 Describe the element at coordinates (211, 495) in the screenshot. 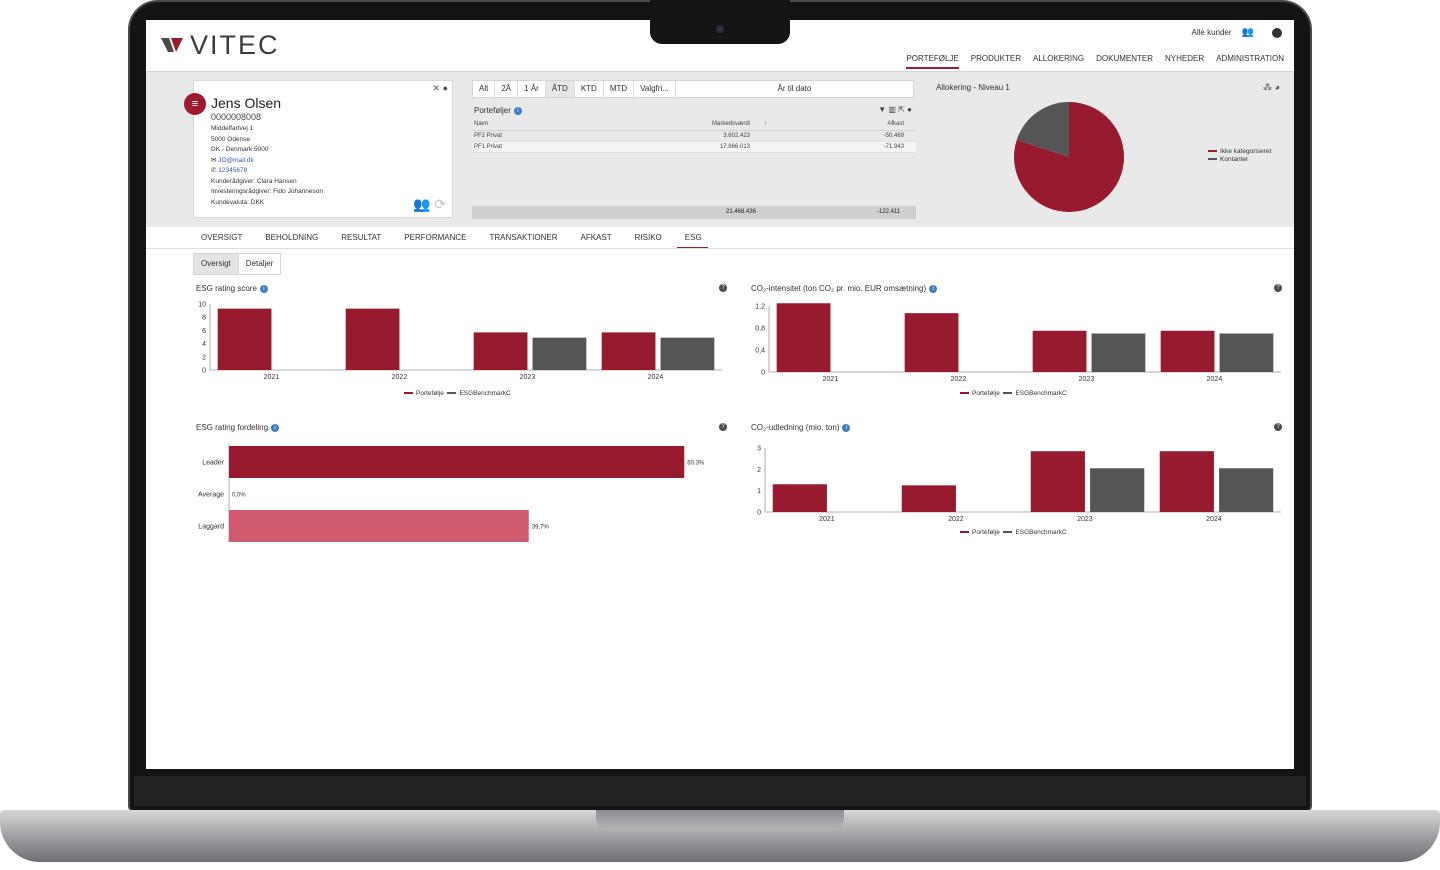

I see `y-tick-label: Average` at that location.